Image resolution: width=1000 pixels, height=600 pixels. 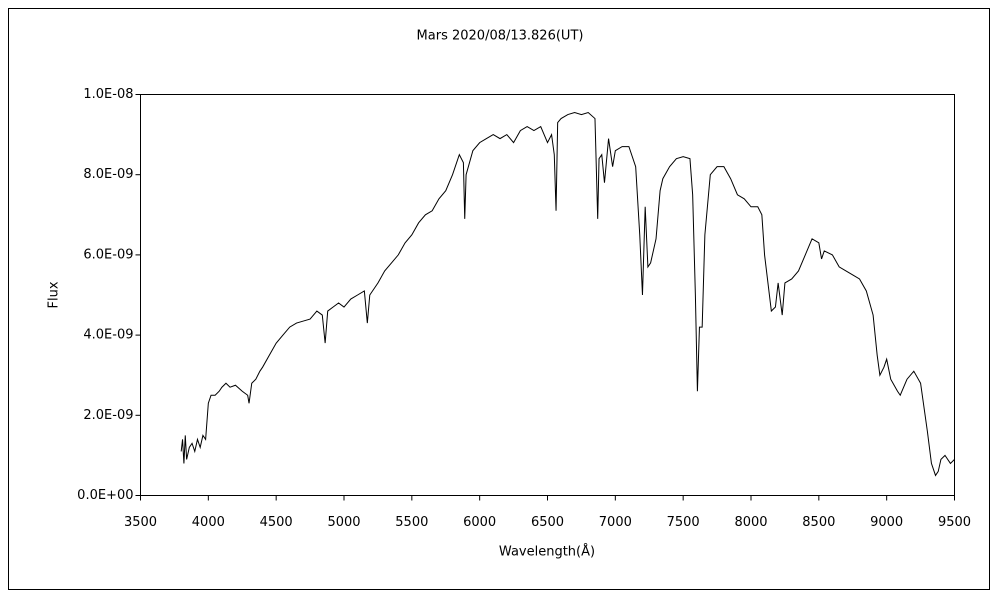 What do you see at coordinates (140, 522) in the screenshot?
I see `x-tick-label: 3500` at bounding box center [140, 522].